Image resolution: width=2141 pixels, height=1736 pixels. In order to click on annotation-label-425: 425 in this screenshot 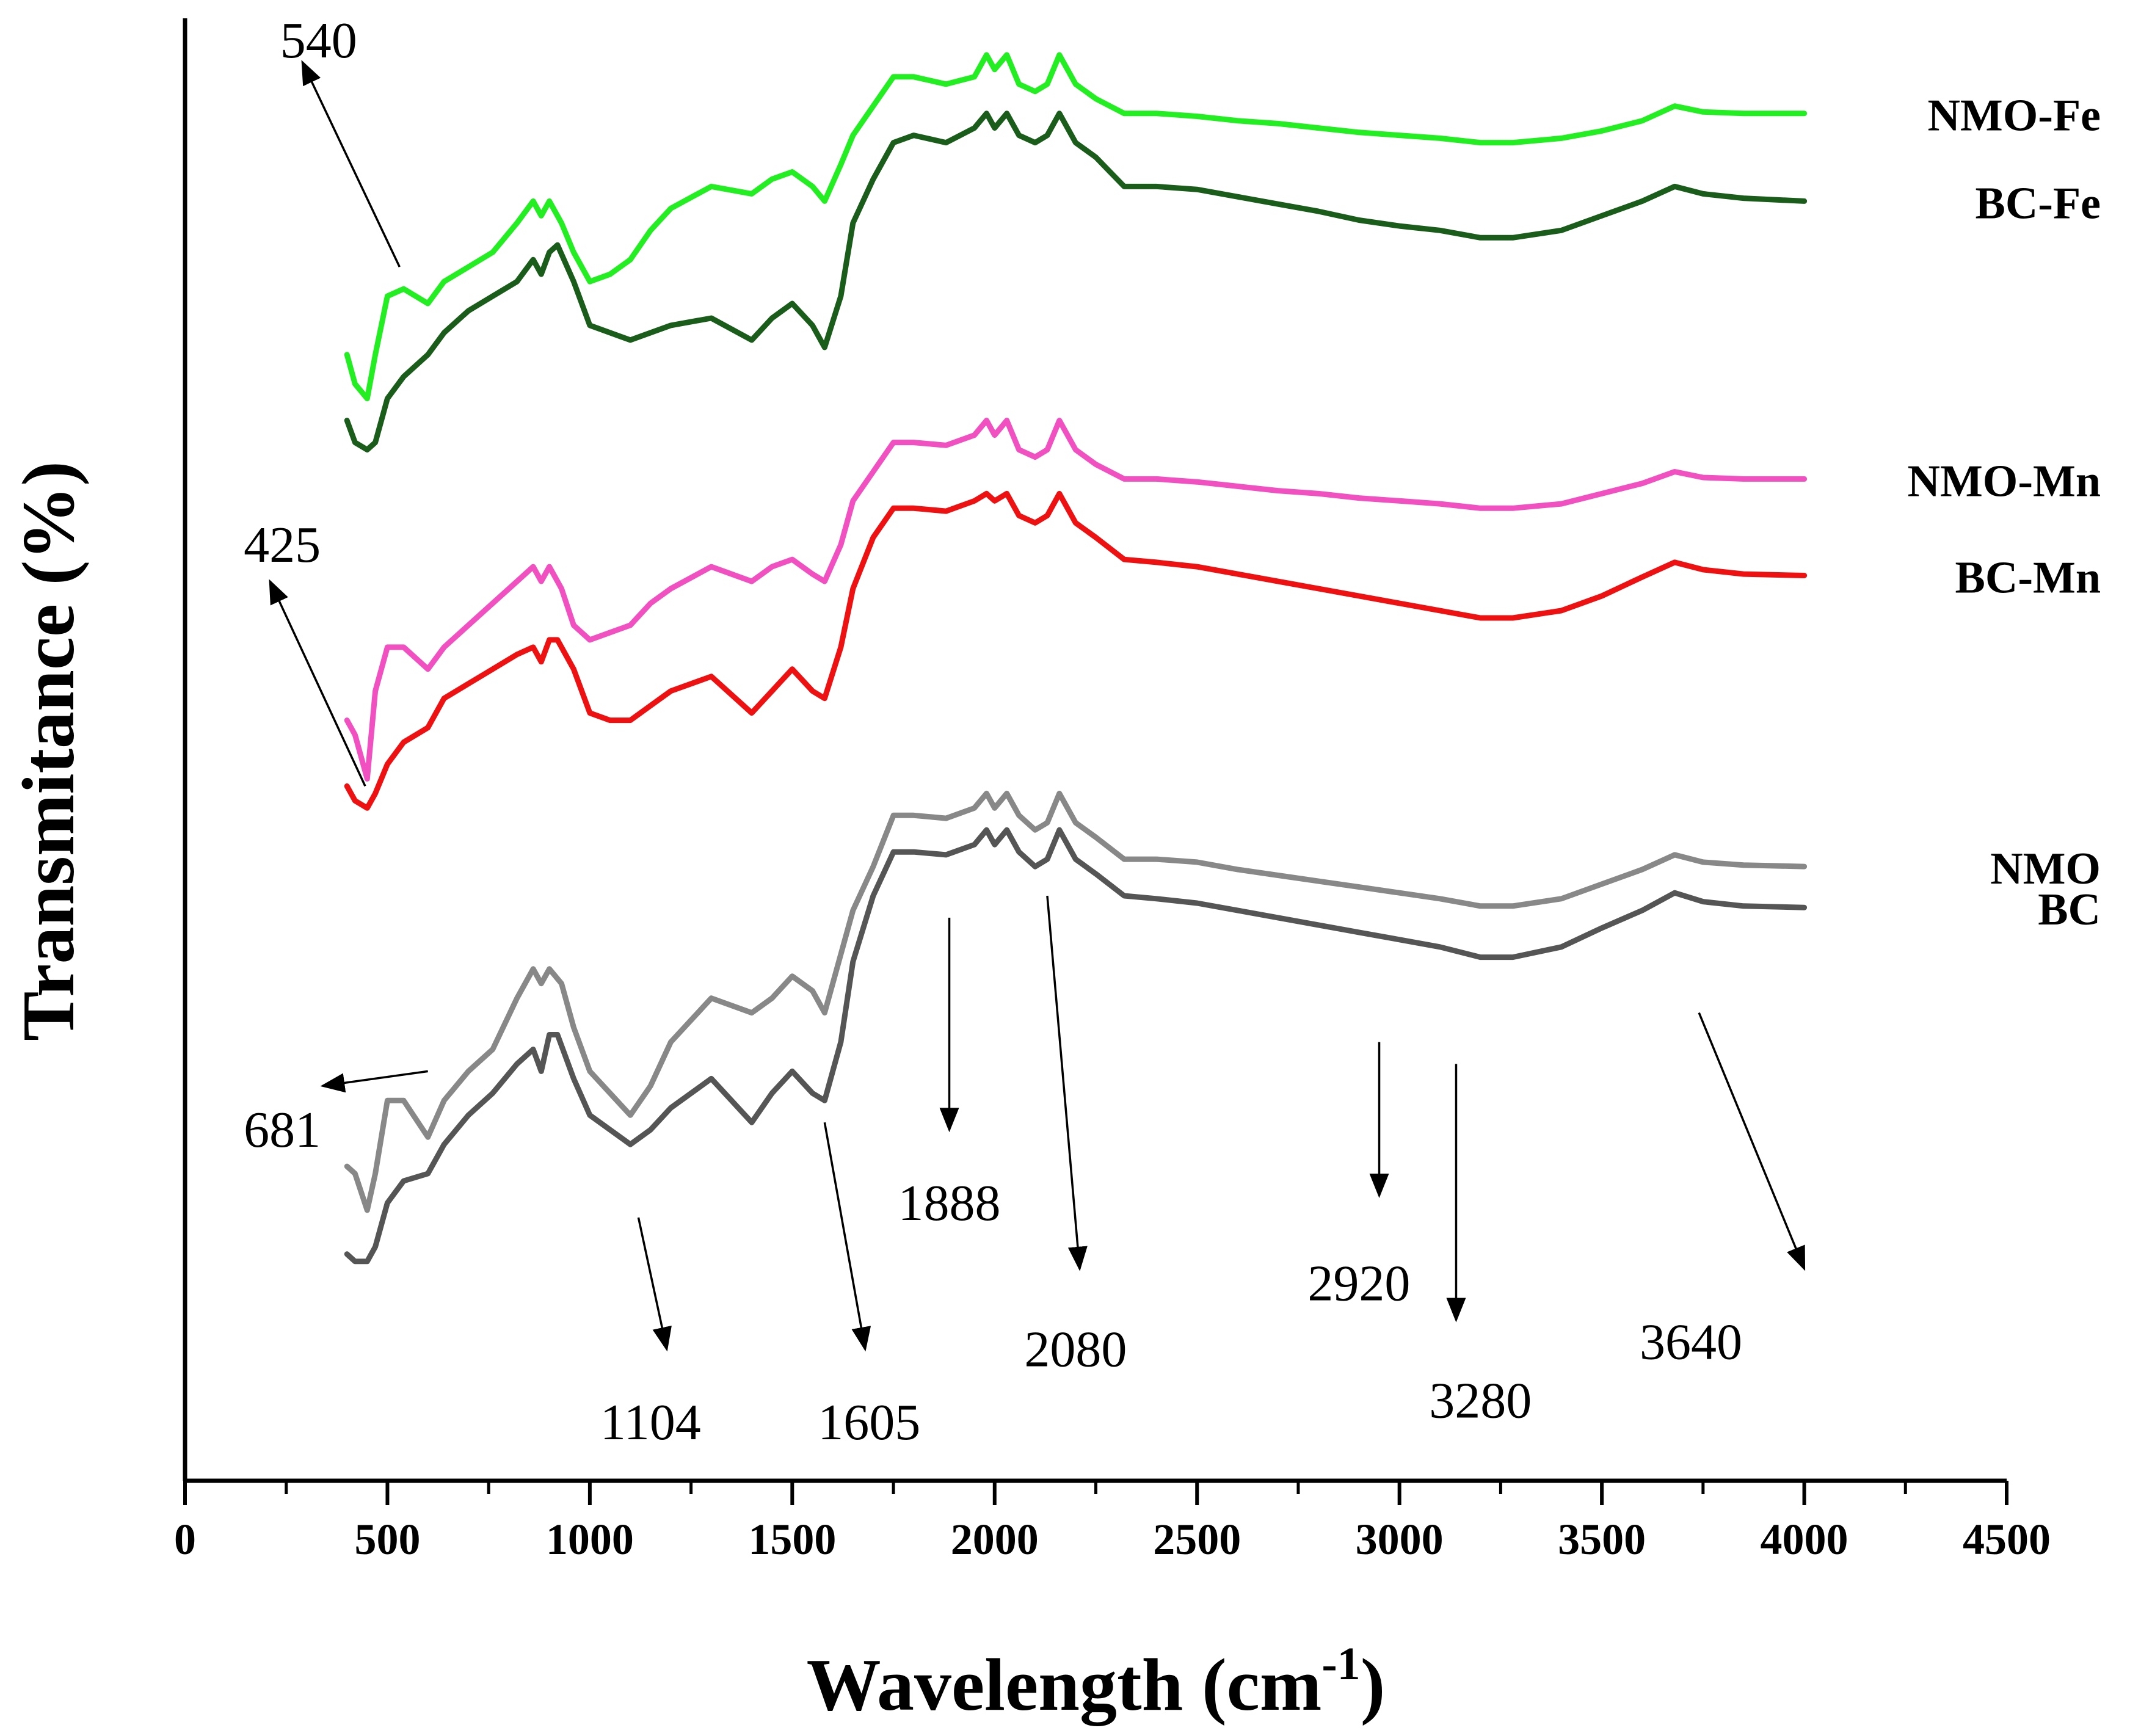, I will do `click(282, 545)`.